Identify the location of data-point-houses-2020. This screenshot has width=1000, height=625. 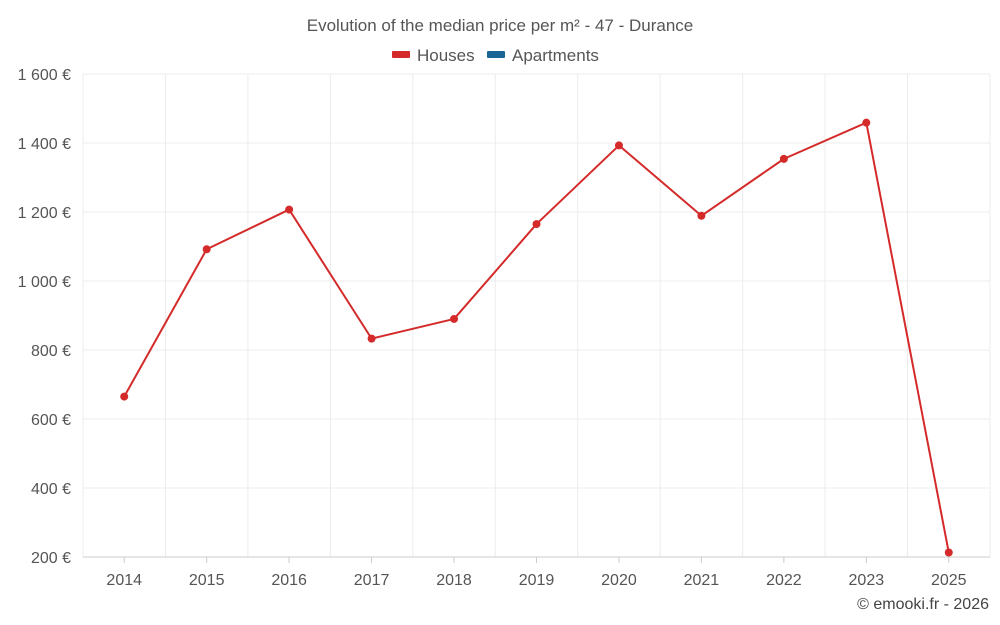
(618, 145).